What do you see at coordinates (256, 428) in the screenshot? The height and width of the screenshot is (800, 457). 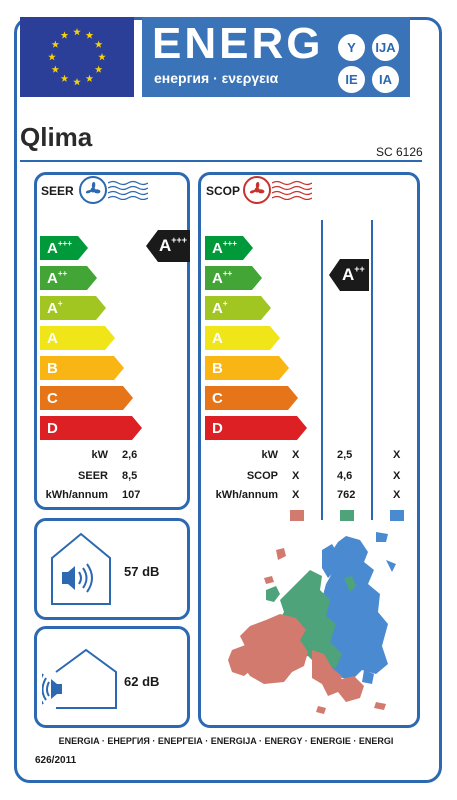 I see `scop-class-bar: D` at bounding box center [256, 428].